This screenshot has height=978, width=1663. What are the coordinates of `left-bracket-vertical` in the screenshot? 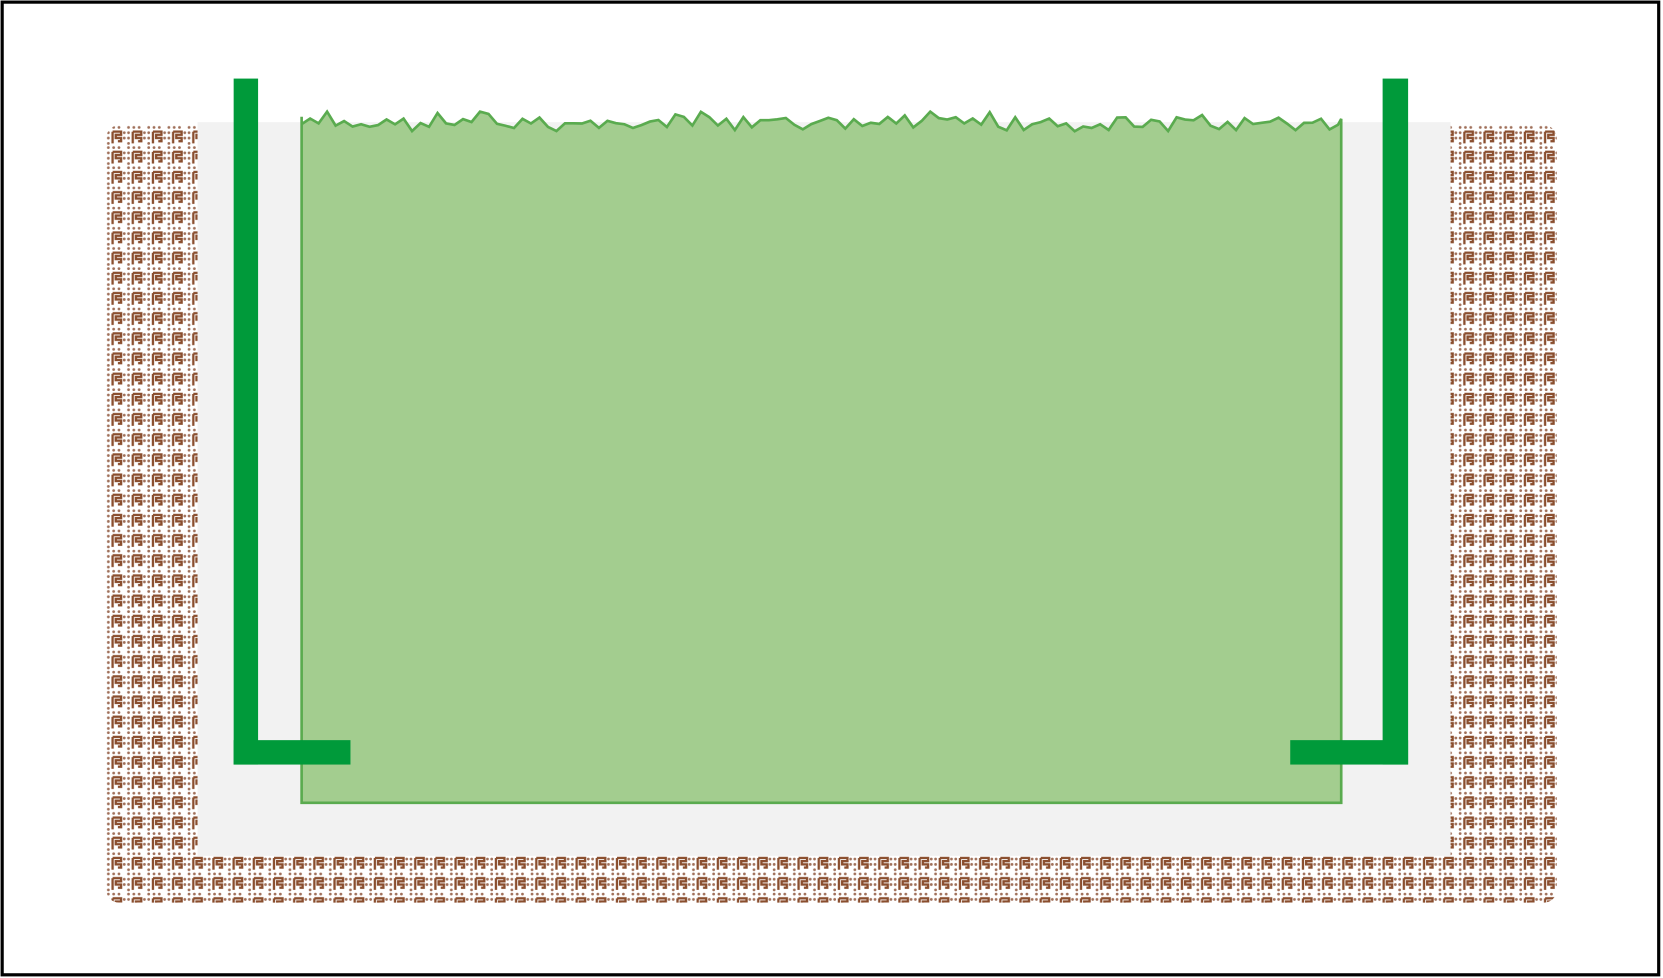 It's located at (246, 421).